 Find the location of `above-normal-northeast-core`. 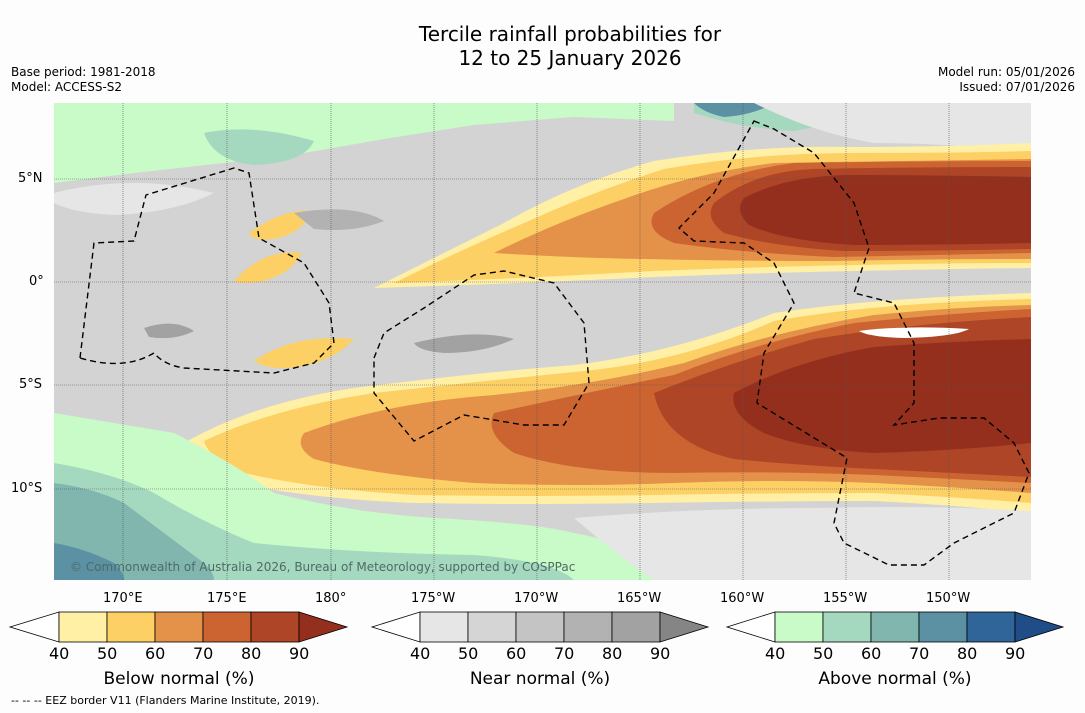

above-normal-northeast-core is located at coordinates (734, 110).